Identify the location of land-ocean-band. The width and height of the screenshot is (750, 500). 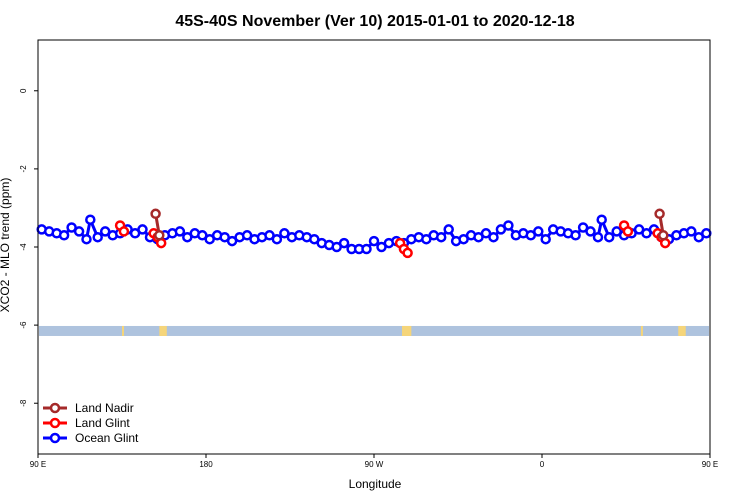
(374, 330).